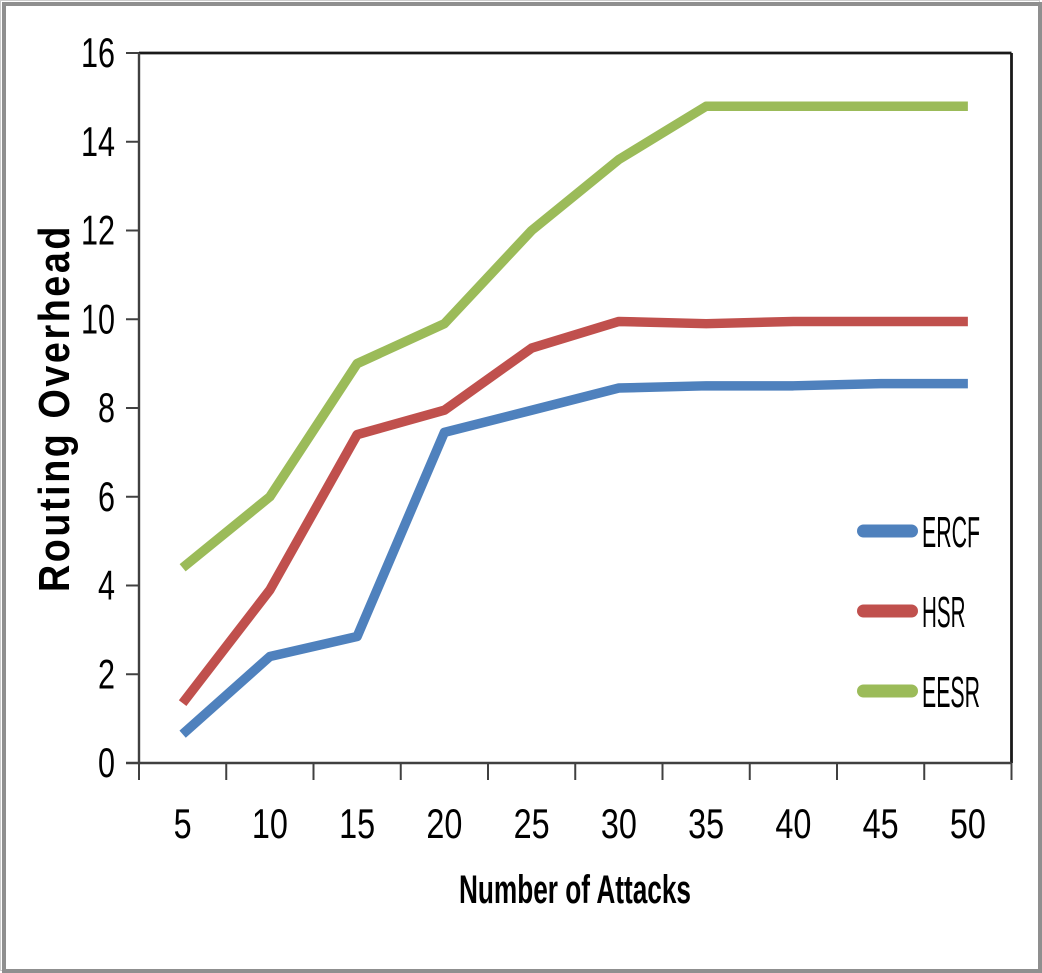  What do you see at coordinates (951, 532) in the screenshot?
I see `legend-label-ercf: ERCF` at bounding box center [951, 532].